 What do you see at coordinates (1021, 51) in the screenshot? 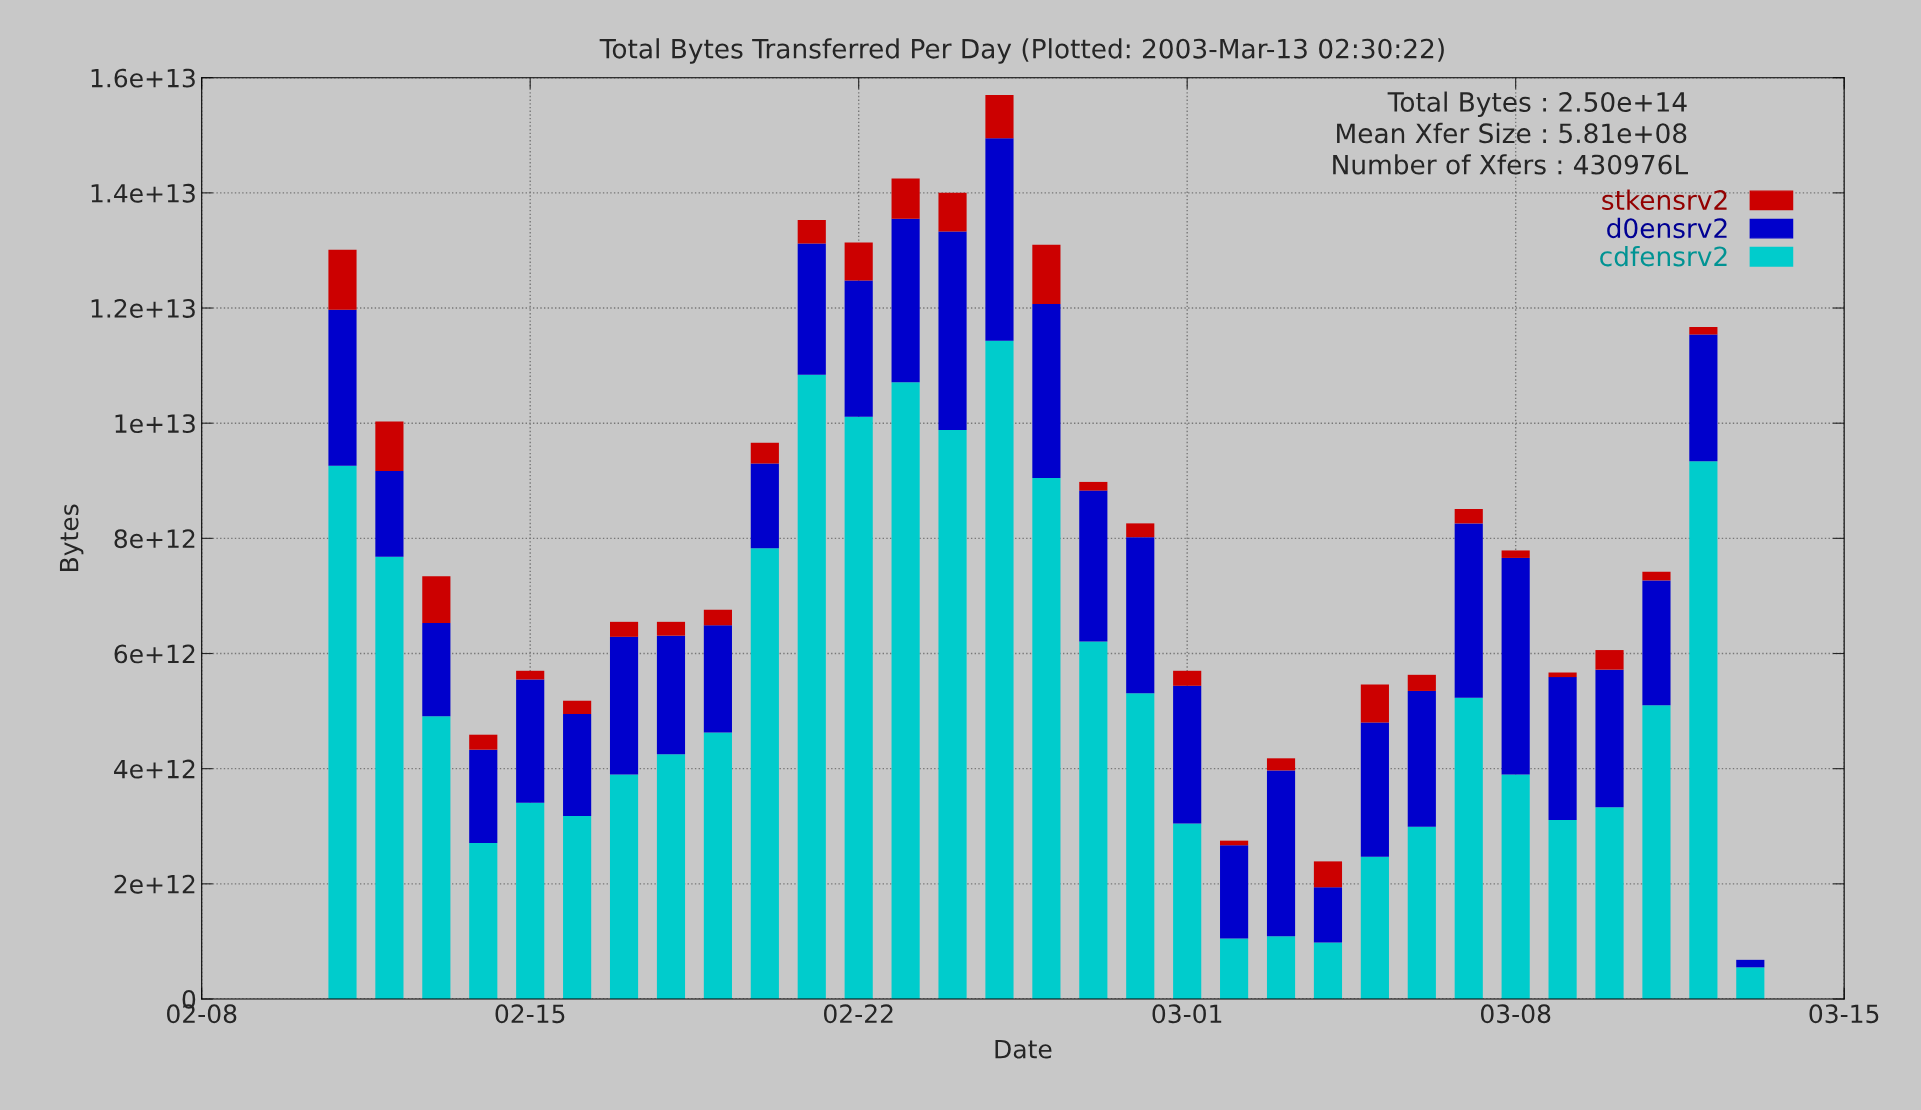
I see `chart-title: Total Bytes Transferred Per Day (Plotted: 2003-Mar-13 02:30:22)` at bounding box center [1021, 51].